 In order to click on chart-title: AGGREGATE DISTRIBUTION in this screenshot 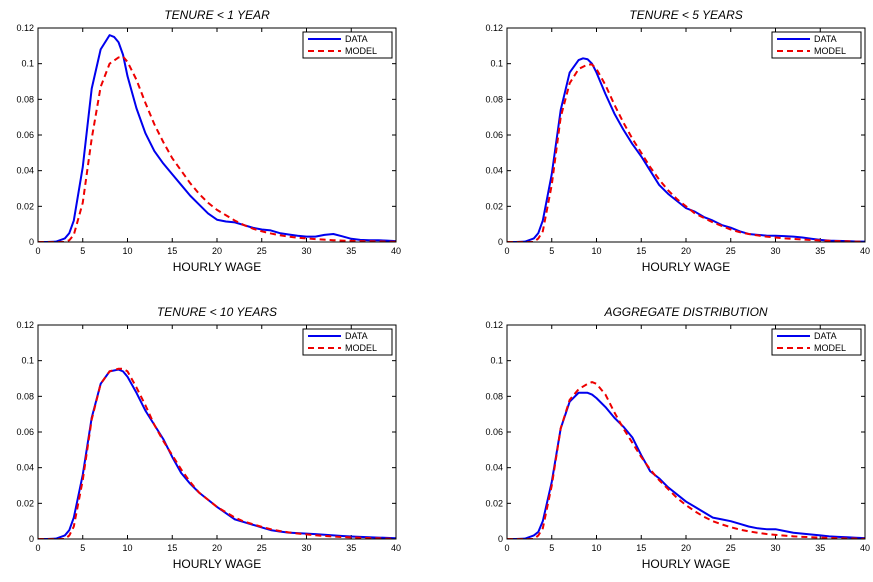, I will do `click(685, 312)`.